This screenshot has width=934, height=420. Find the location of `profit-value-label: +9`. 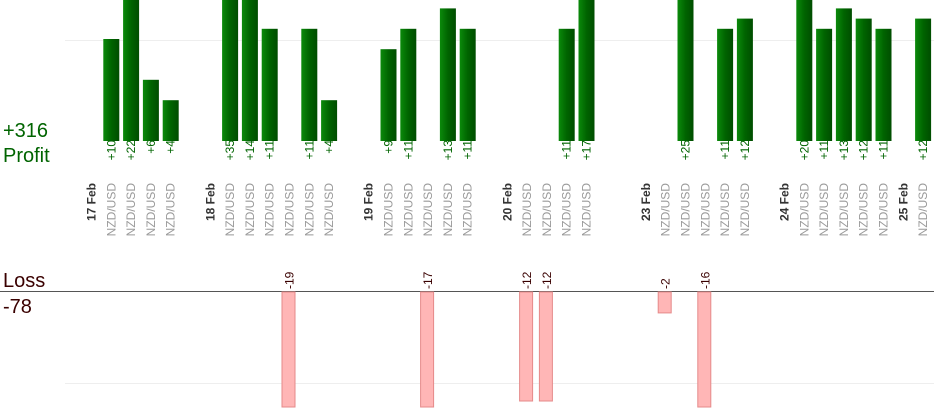

profit-value-label: +9 is located at coordinates (389, 147).